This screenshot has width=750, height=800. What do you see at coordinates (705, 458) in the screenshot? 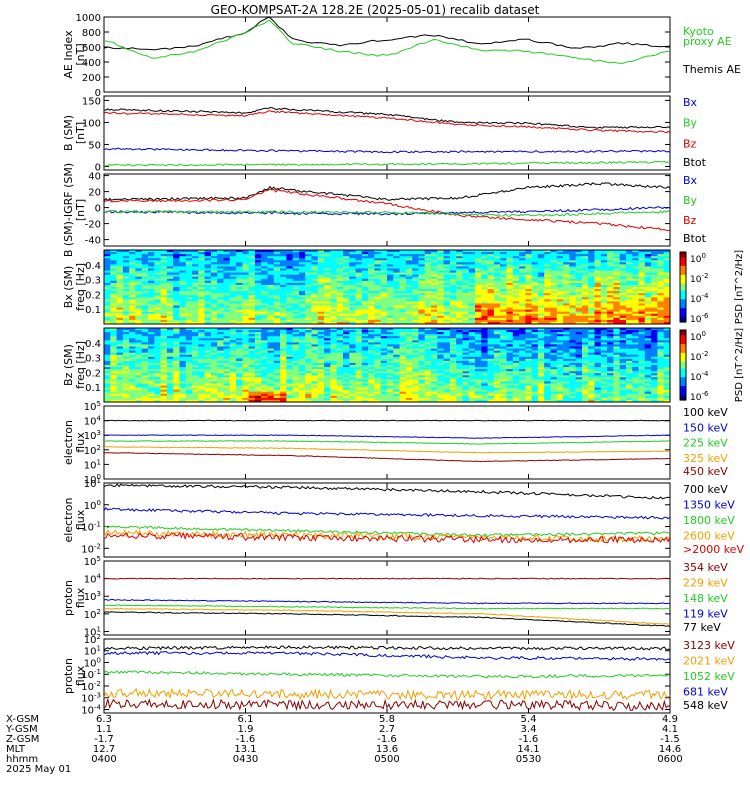
I see `legend-eflux1-3: 325 keV` at bounding box center [705, 458].